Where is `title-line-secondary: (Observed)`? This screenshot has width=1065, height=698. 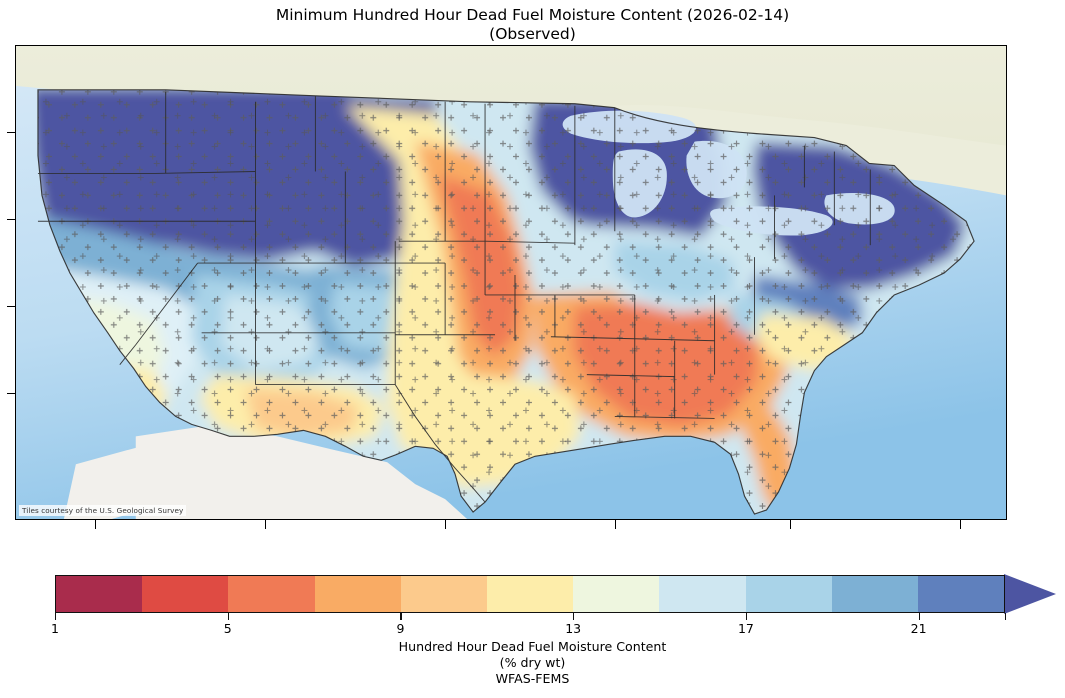 title-line-secondary: (Observed) is located at coordinates (532, 34).